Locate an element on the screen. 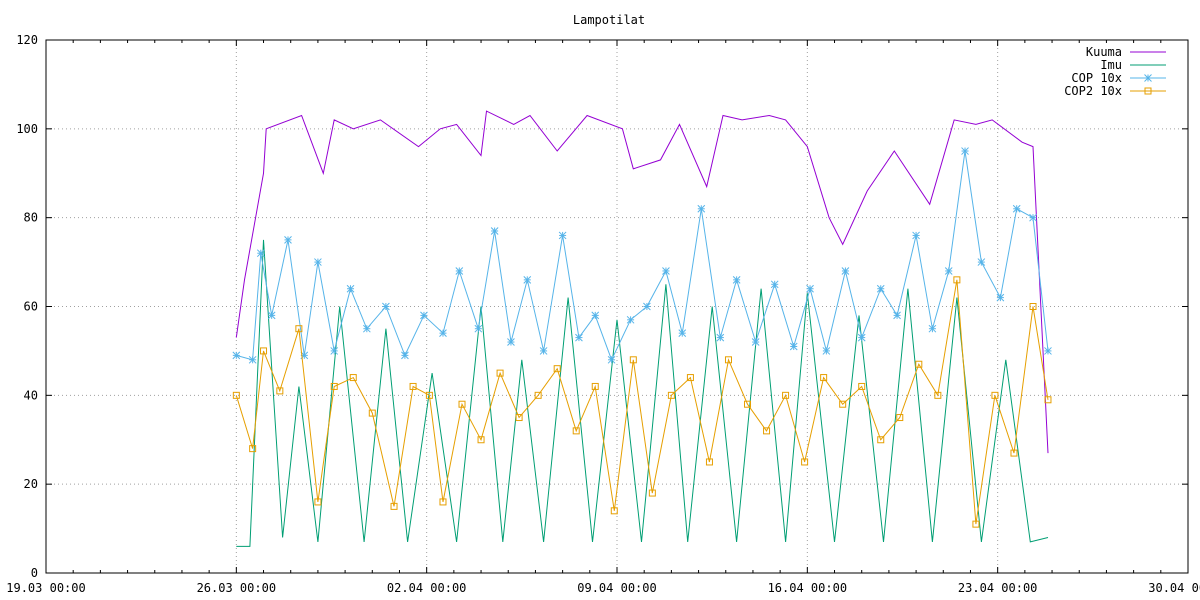  x-tick-label: 09.04 00:00 is located at coordinates (616, 588).